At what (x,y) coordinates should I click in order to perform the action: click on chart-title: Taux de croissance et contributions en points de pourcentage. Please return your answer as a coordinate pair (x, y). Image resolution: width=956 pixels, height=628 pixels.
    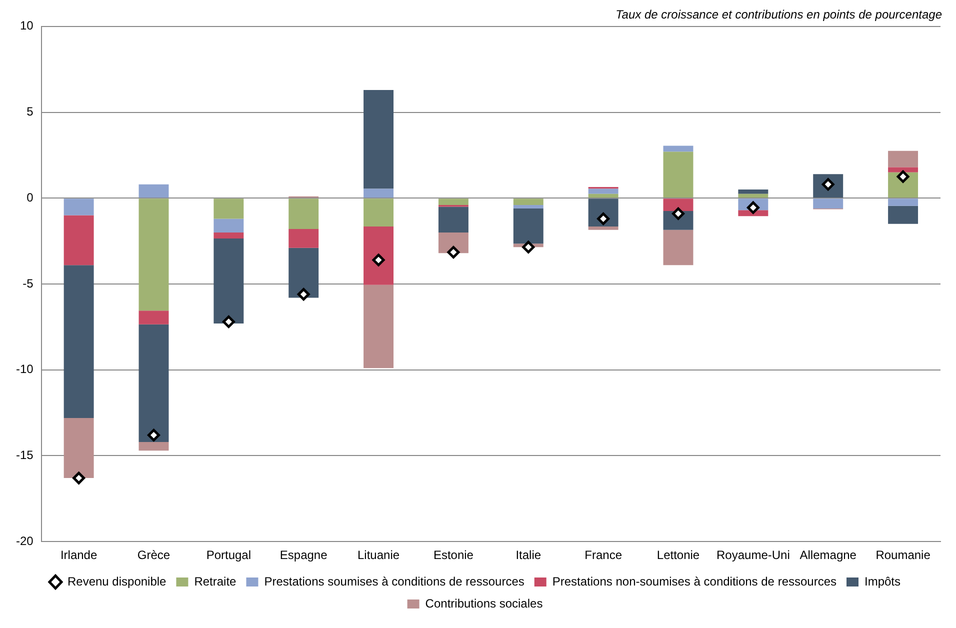
    Looking at the image, I should click on (779, 15).